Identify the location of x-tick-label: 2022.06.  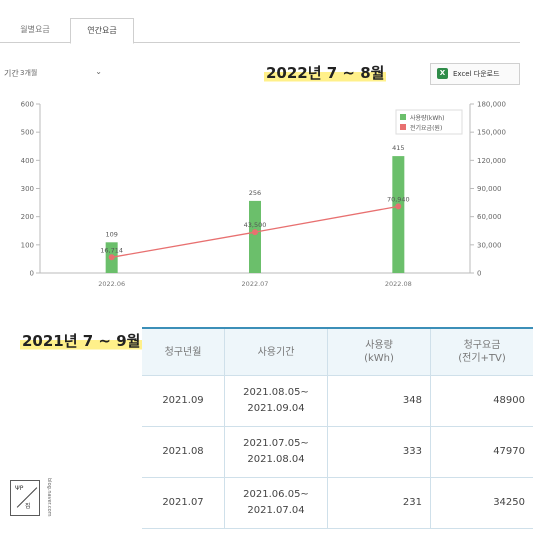
(111, 284).